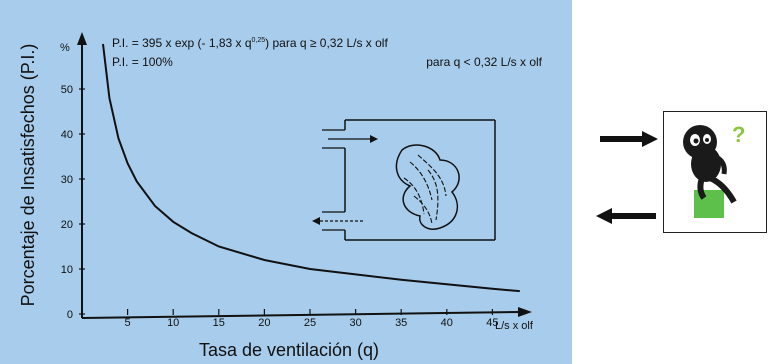  What do you see at coordinates (525, 312) in the screenshot?
I see `x-axis-arrowhead` at bounding box center [525, 312].